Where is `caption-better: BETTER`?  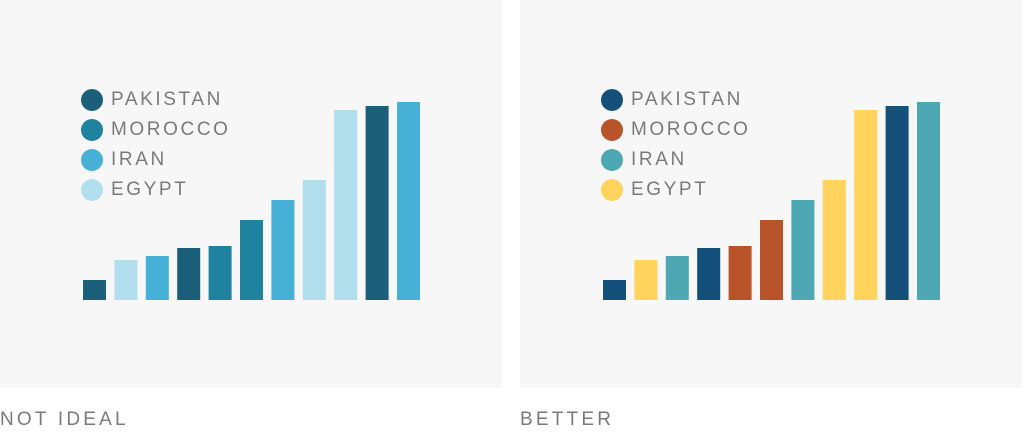 caption-better: BETTER is located at coordinates (567, 419).